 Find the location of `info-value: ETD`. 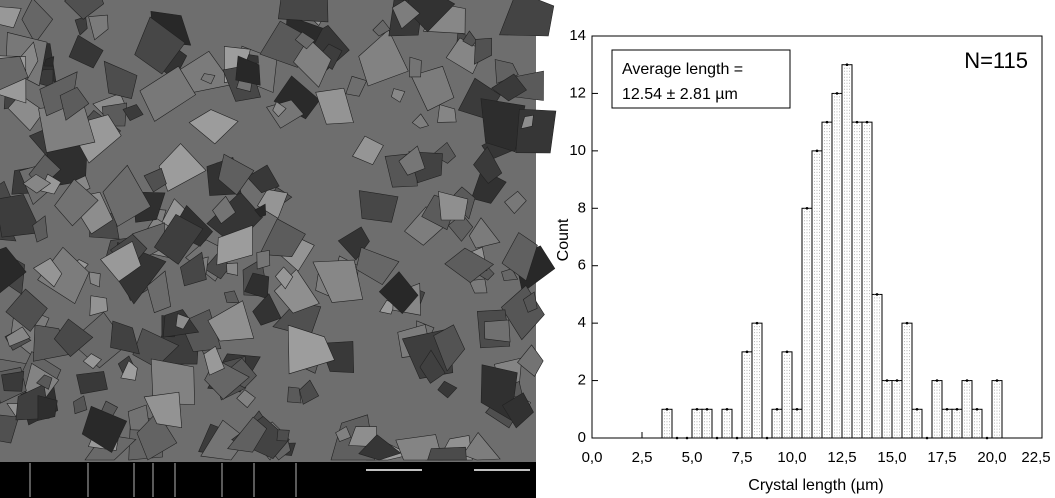

info-value: ETD is located at coordinates (143, 488).